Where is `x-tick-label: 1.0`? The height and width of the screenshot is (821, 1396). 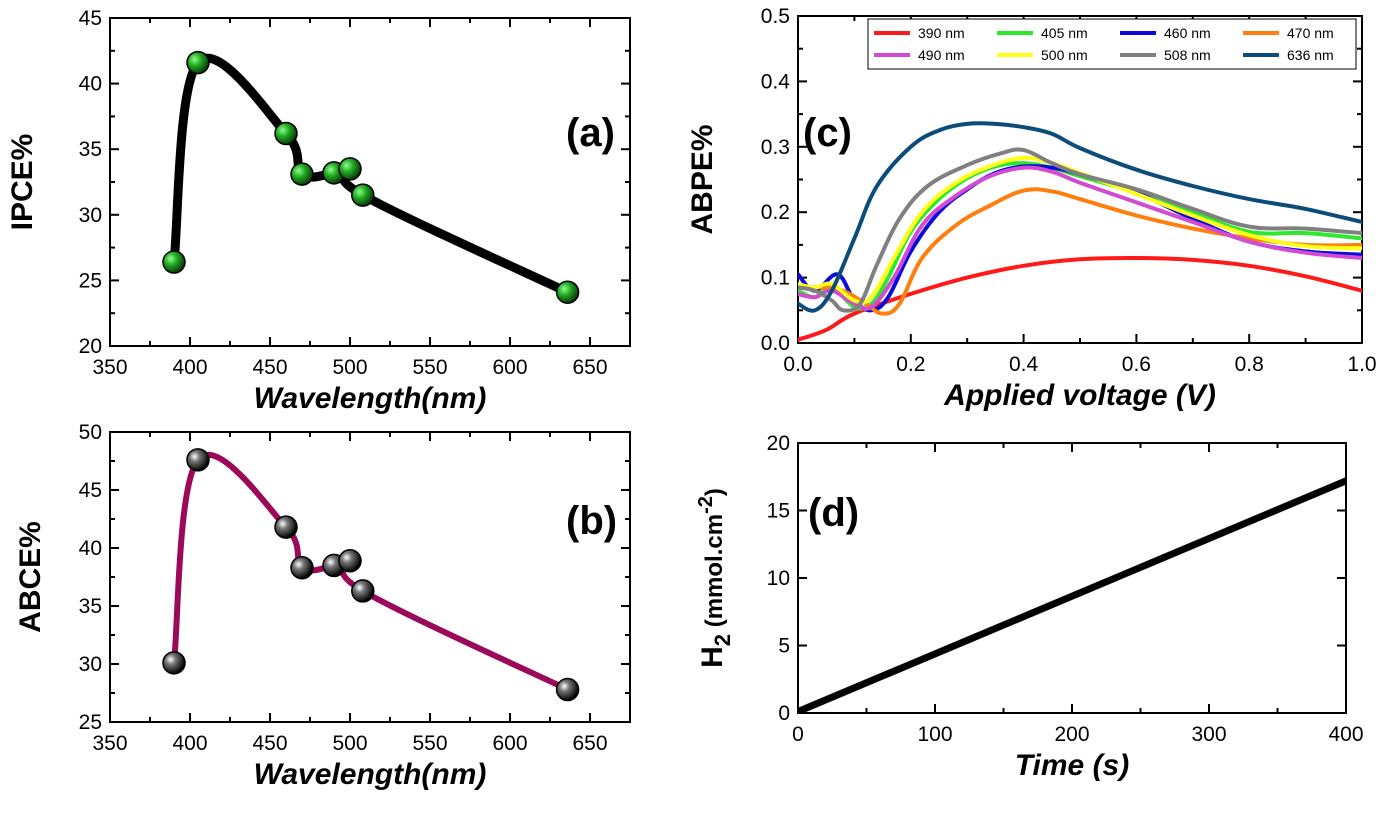 x-tick-label: 1.0 is located at coordinates (1361, 364).